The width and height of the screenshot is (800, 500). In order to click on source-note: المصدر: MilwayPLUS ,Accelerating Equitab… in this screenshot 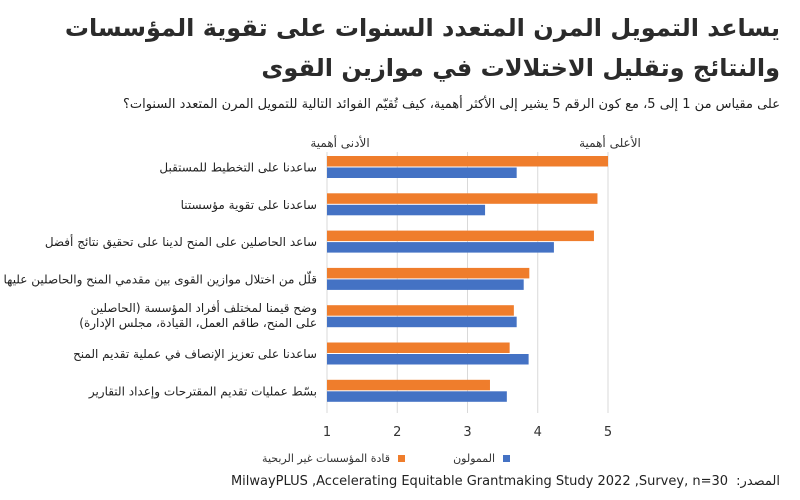, I will do `click(390, 481)`.